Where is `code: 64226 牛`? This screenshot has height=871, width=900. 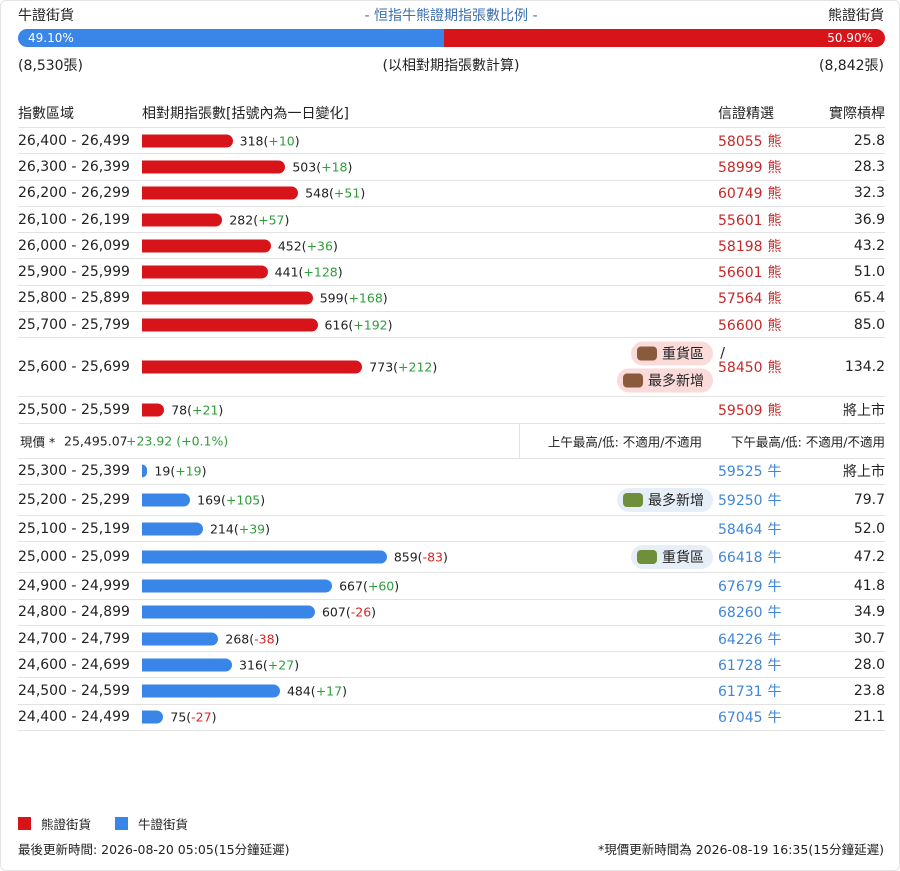 code: 64226 牛 is located at coordinates (750, 639).